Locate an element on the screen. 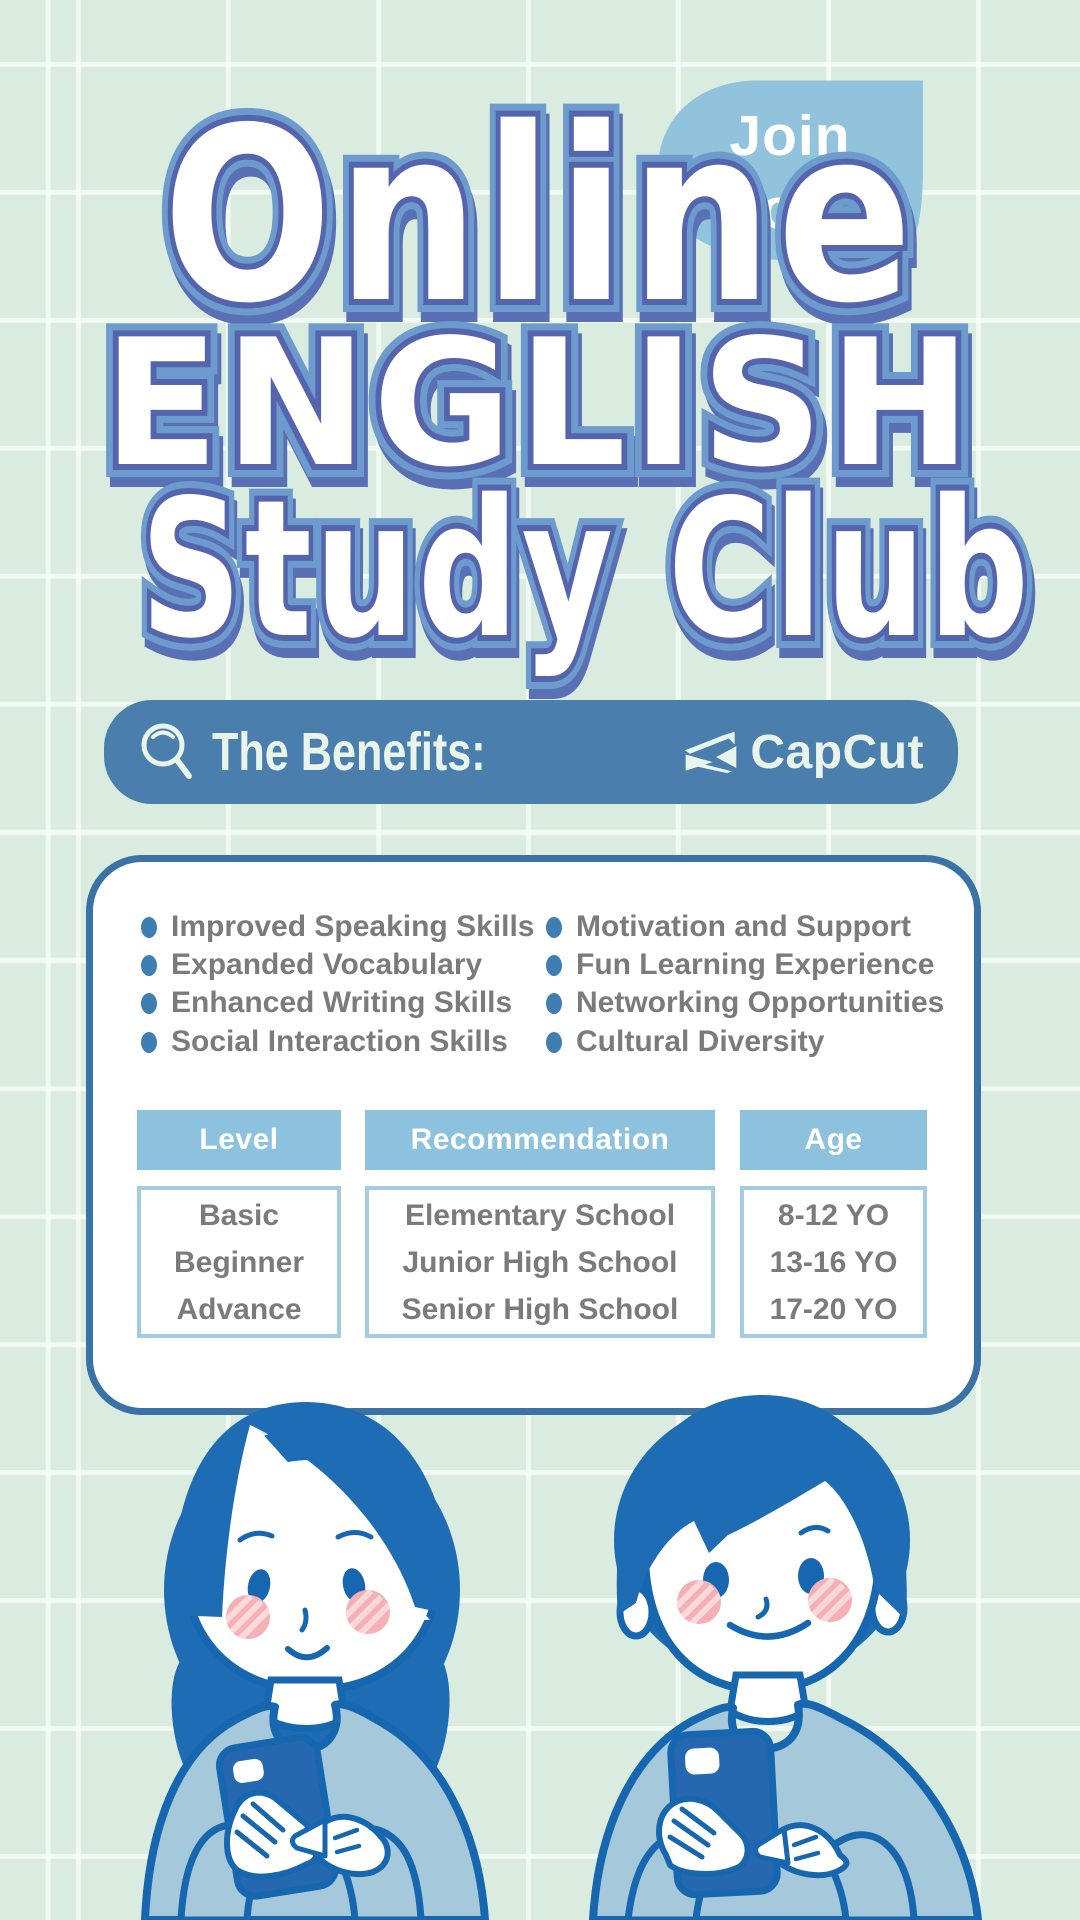 The height and width of the screenshot is (1920, 1080). table-row: Senior High School is located at coordinates (540, 1309).